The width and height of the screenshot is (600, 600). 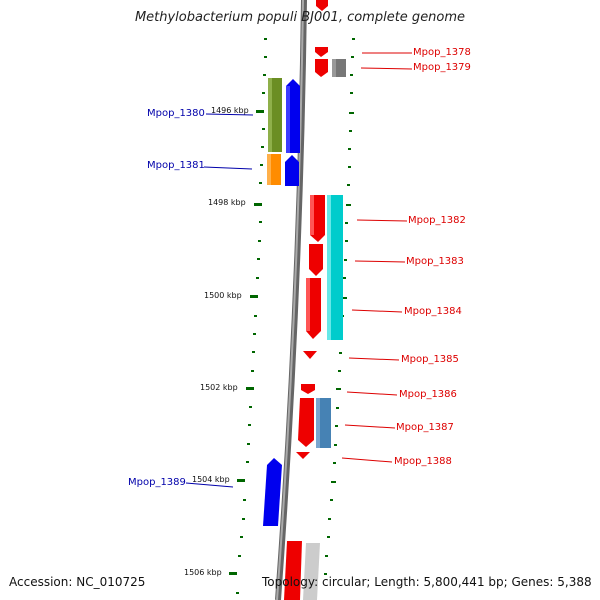 What do you see at coordinates (292, 170) in the screenshot?
I see `gene-mpop-1381-block` at bounding box center [292, 170].